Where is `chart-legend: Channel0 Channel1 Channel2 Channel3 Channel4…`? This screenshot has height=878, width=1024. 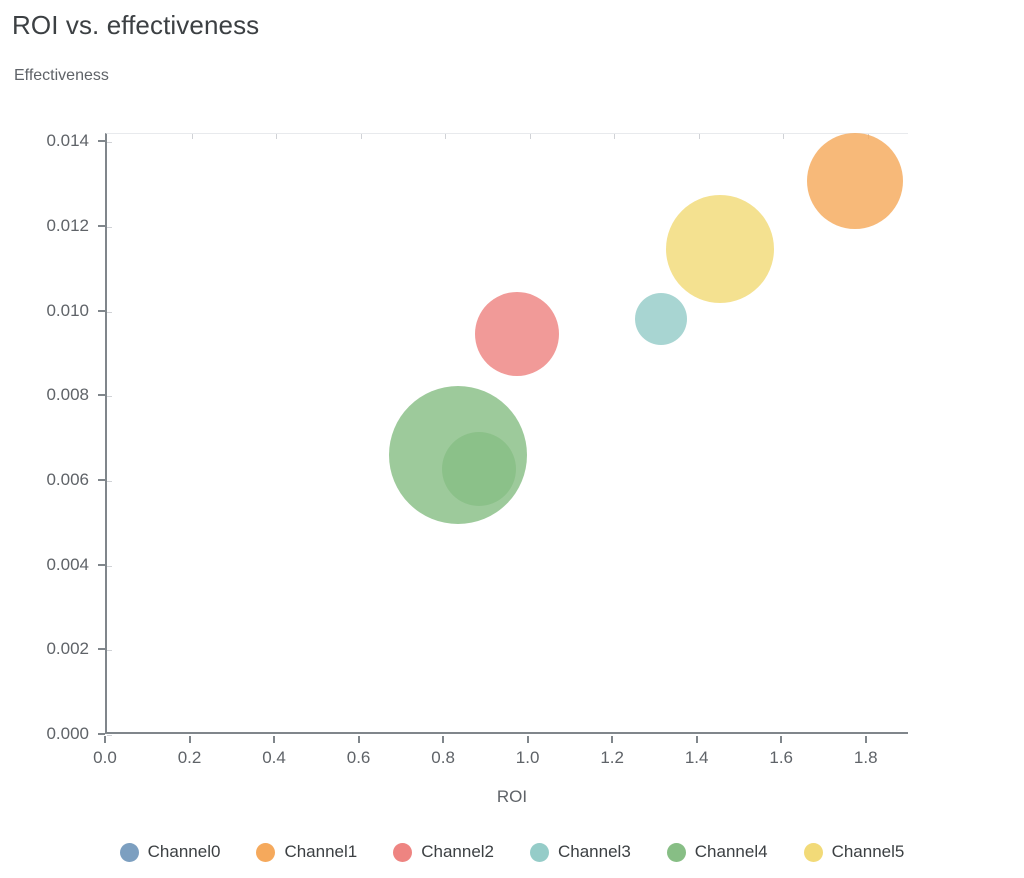
chart-legend: Channel0 Channel1 Channel2 Channel3 Channel4… is located at coordinates (512, 852).